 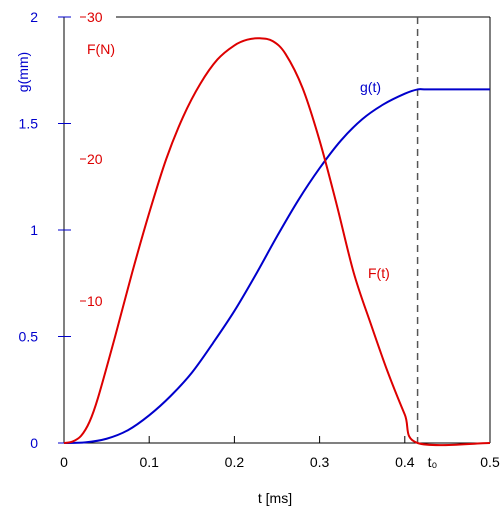 What do you see at coordinates (490, 462) in the screenshot?
I see `x-tick-label: 0.5` at bounding box center [490, 462].